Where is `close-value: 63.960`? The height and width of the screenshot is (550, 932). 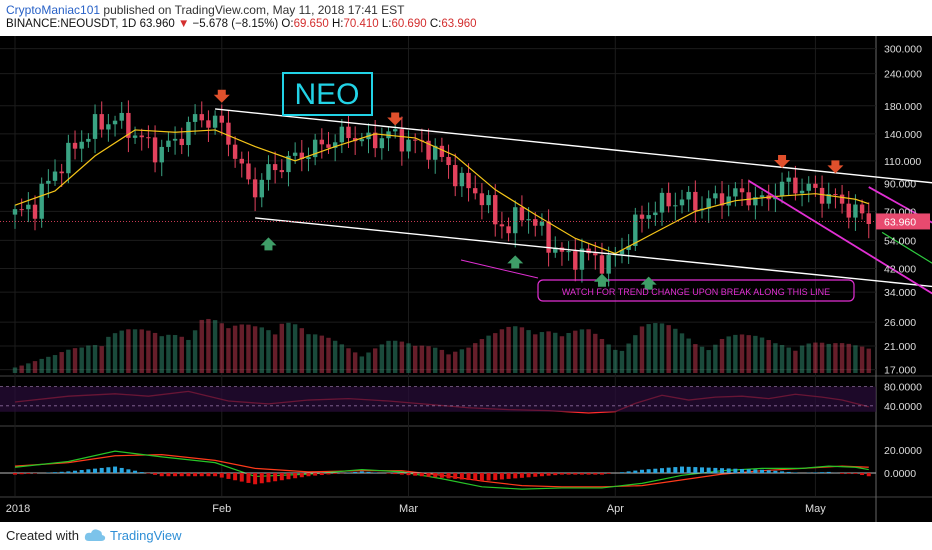 close-value: 63.960 is located at coordinates (459, 24).